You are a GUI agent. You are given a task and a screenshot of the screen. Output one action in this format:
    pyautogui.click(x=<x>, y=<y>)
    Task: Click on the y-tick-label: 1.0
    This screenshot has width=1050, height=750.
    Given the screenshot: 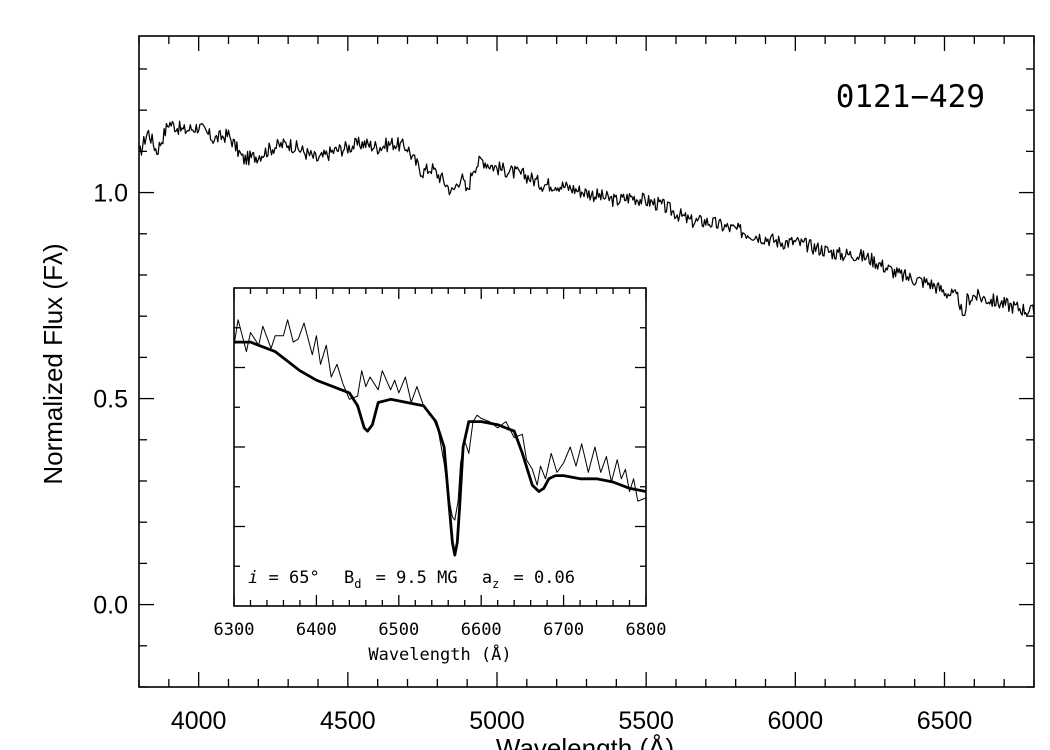 What is the action you would take?
    pyautogui.click(x=110, y=194)
    